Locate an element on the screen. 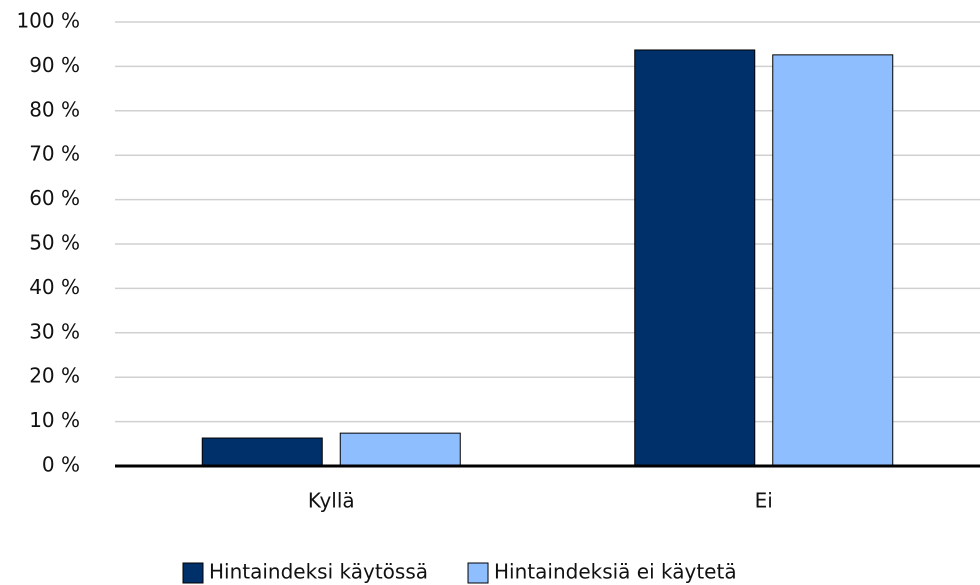 The image size is (980, 585). y-tick-label: 50 % is located at coordinates (54, 243).